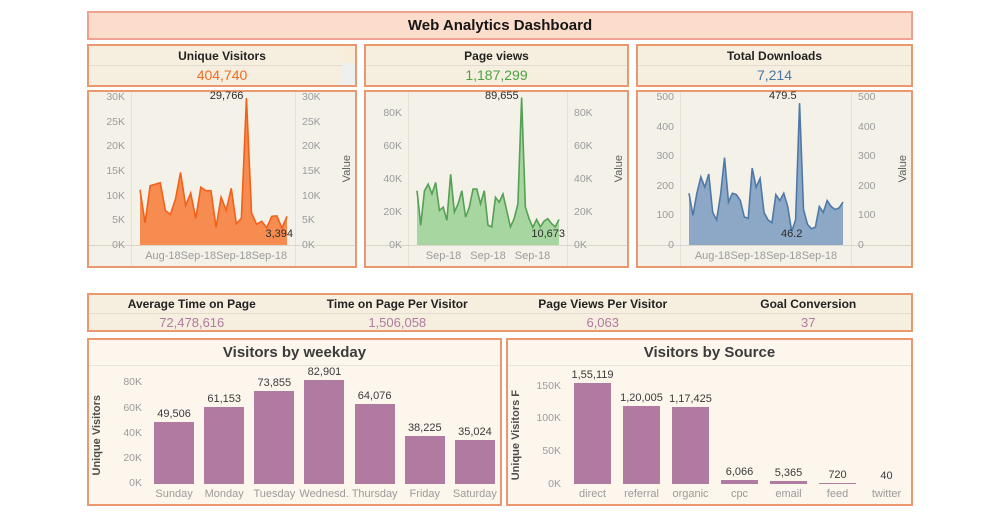 This screenshot has height=515, width=1000. What do you see at coordinates (774, 56) in the screenshot?
I see `kpi-label: Total Downloads` at bounding box center [774, 56].